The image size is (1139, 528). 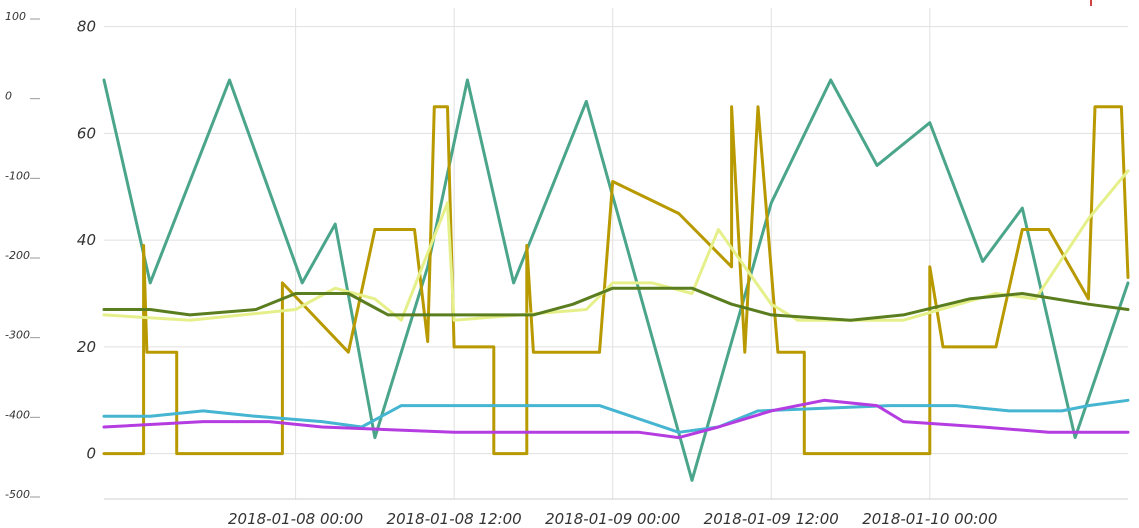 I want to click on outer-y-axis: 100 0 -100 -200 -300 -400 -500, so click(x=22, y=255).